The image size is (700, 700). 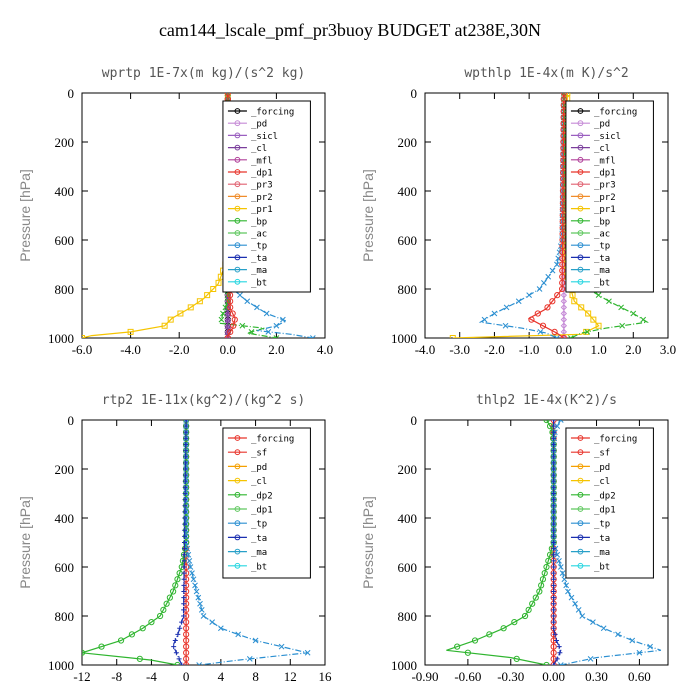 What do you see at coordinates (510, 676) in the screenshot?
I see `x-tick-label: -0.30` at bounding box center [510, 676].